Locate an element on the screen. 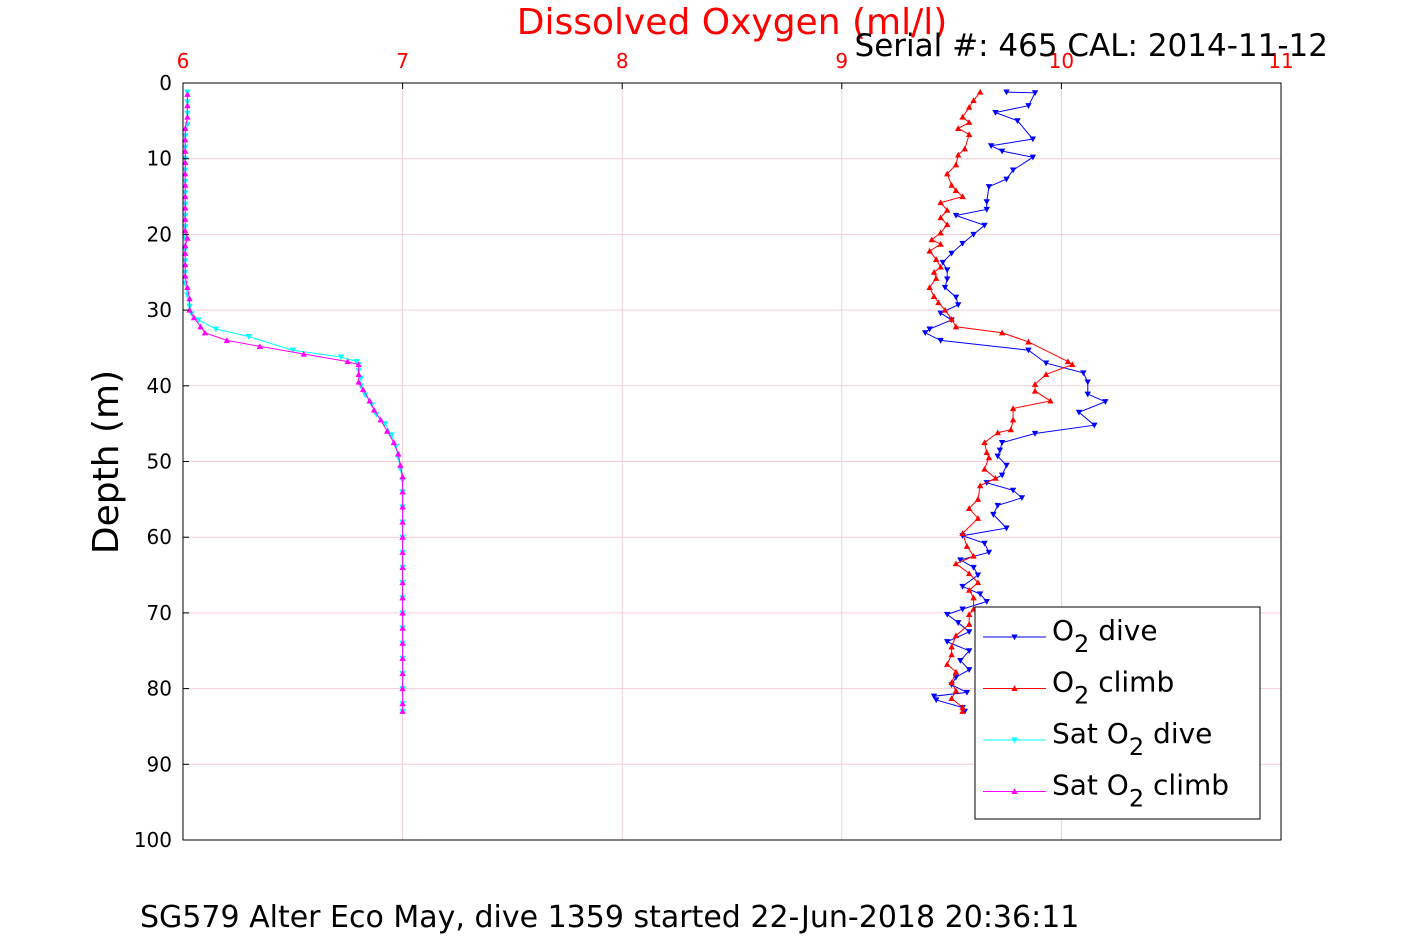 The image size is (1417, 945). legend-label: Sat O2 climb is located at coordinates (1140, 791).